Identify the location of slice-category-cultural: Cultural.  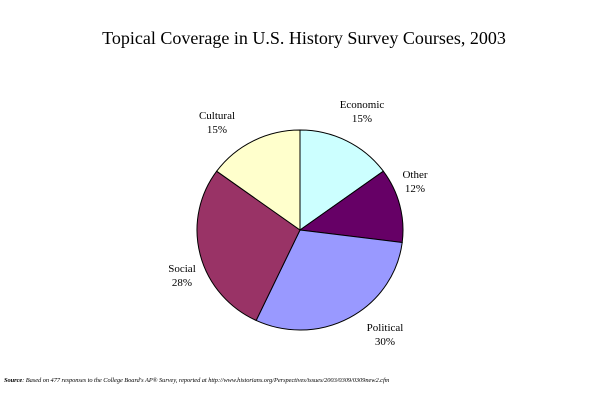
(217, 116).